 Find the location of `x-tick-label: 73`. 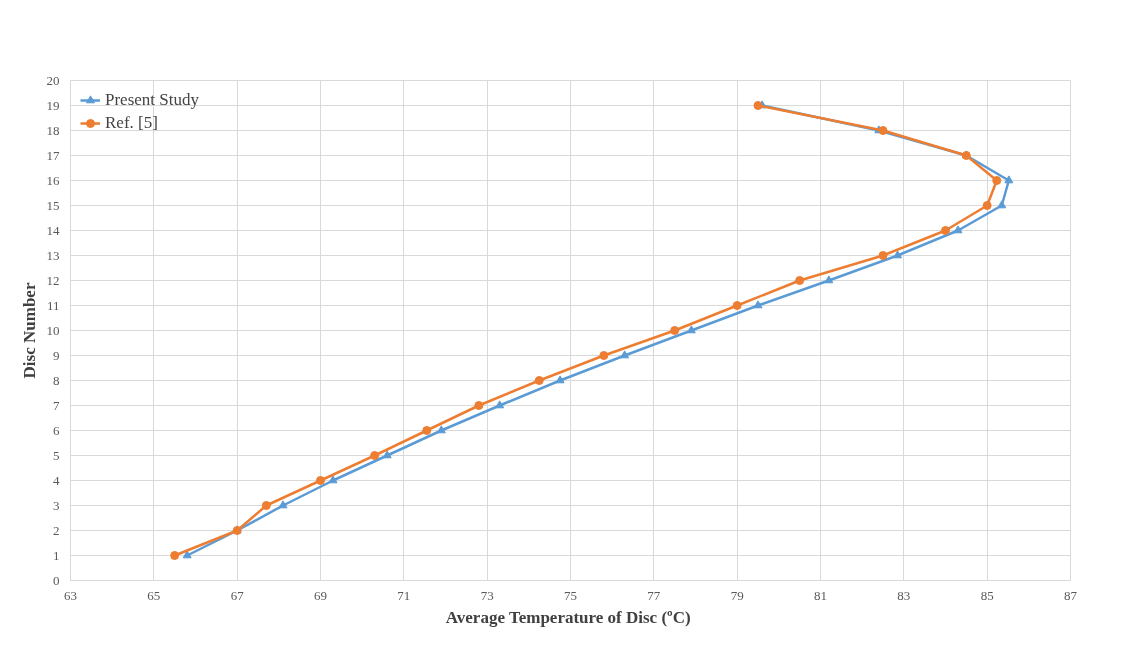

x-tick-label: 73 is located at coordinates (487, 595).